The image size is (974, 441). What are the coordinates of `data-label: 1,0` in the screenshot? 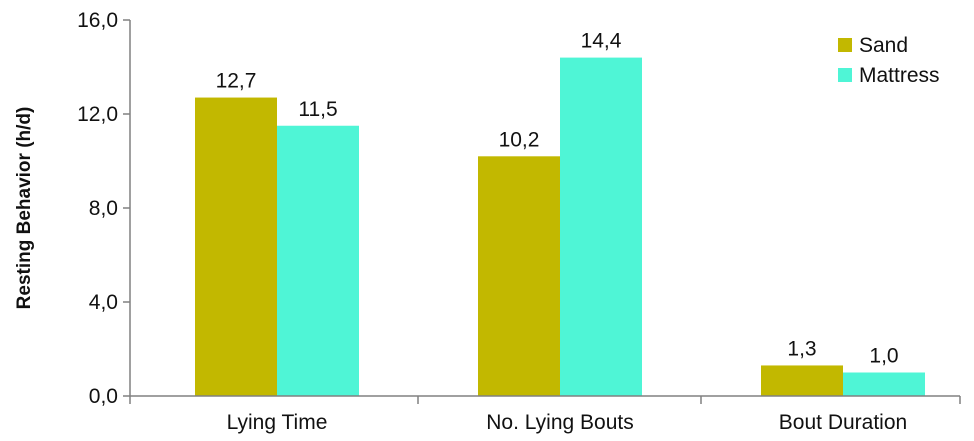 It's located at (883, 356).